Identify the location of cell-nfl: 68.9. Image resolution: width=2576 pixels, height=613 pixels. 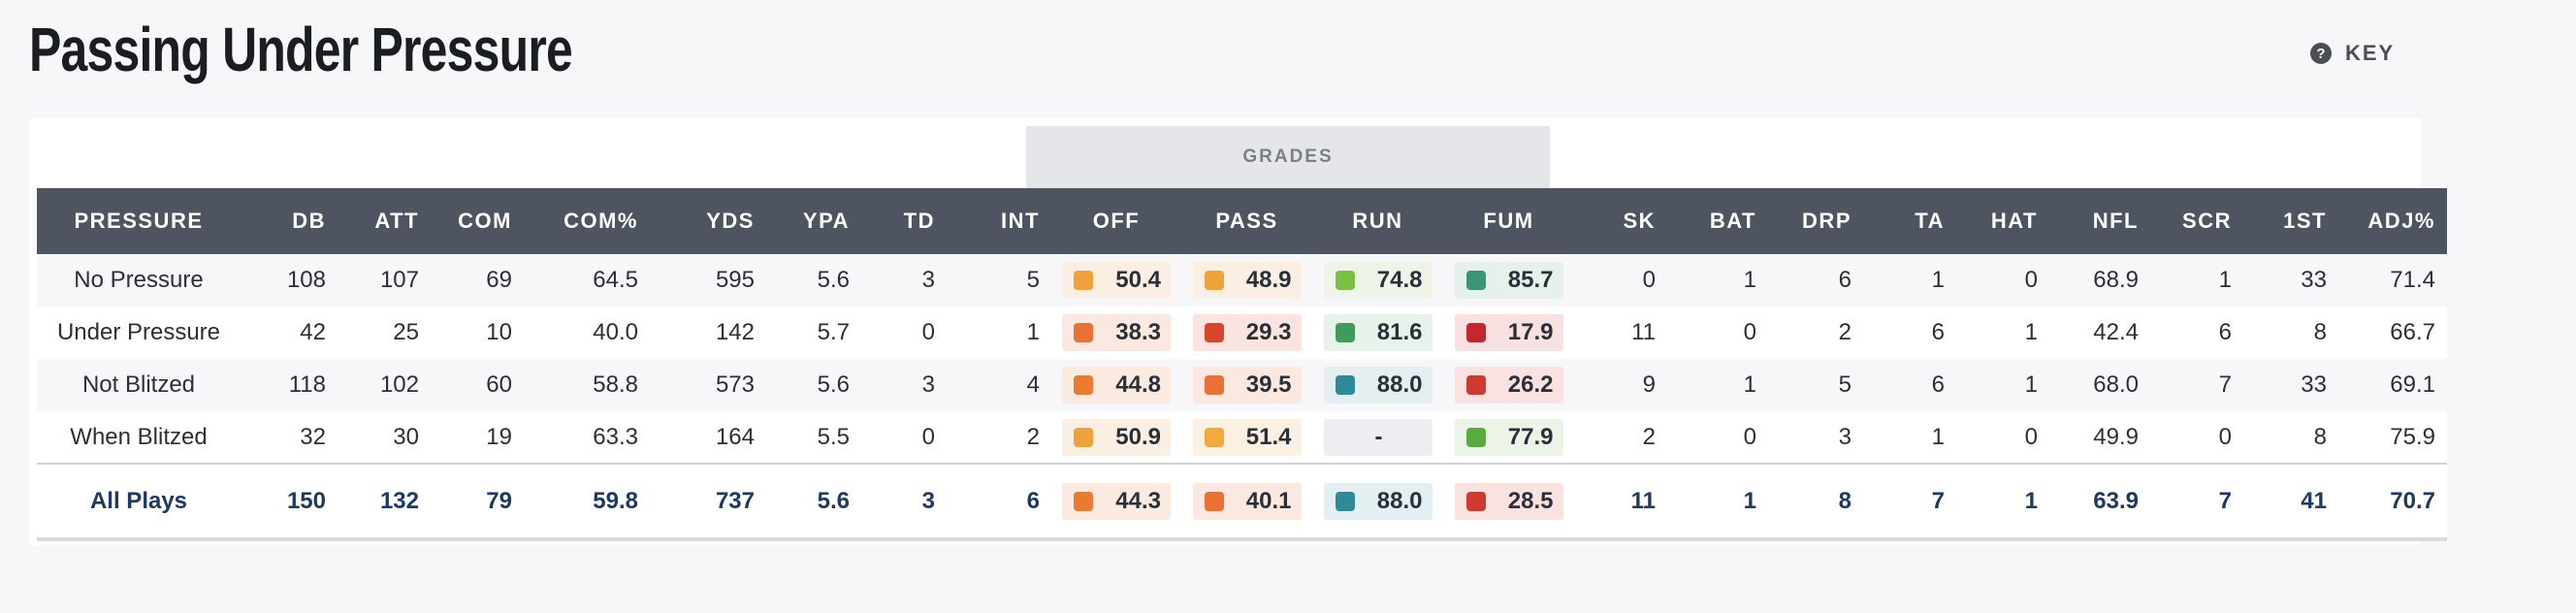
(2099, 280).